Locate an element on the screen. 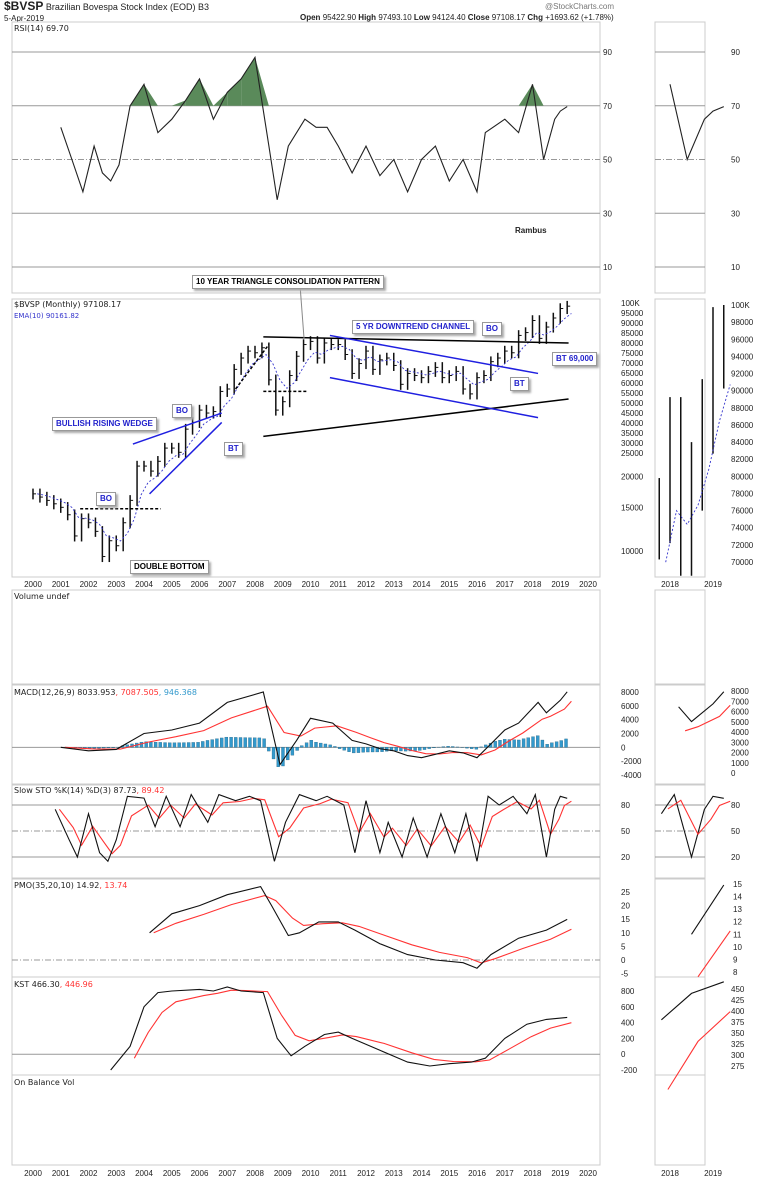  channel-lower-trendline is located at coordinates (434, 397).